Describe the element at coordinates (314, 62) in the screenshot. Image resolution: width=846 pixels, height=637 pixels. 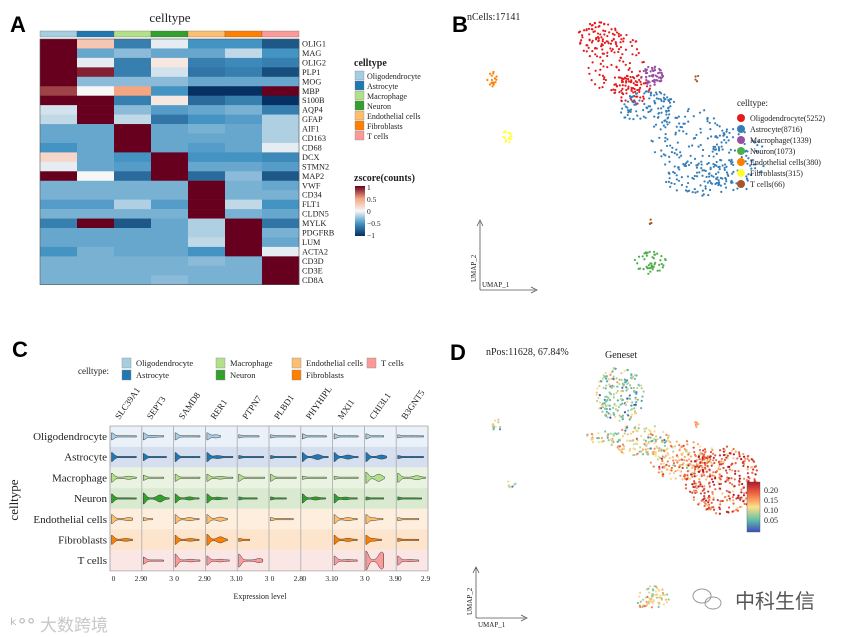
I see `gene-label: OLIG2` at that location.